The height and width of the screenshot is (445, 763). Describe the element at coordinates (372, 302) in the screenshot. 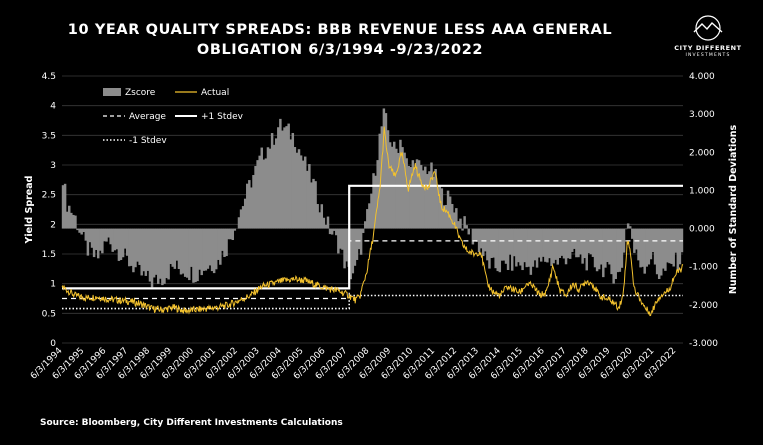

I see `minus-1-stdev-line` at that location.